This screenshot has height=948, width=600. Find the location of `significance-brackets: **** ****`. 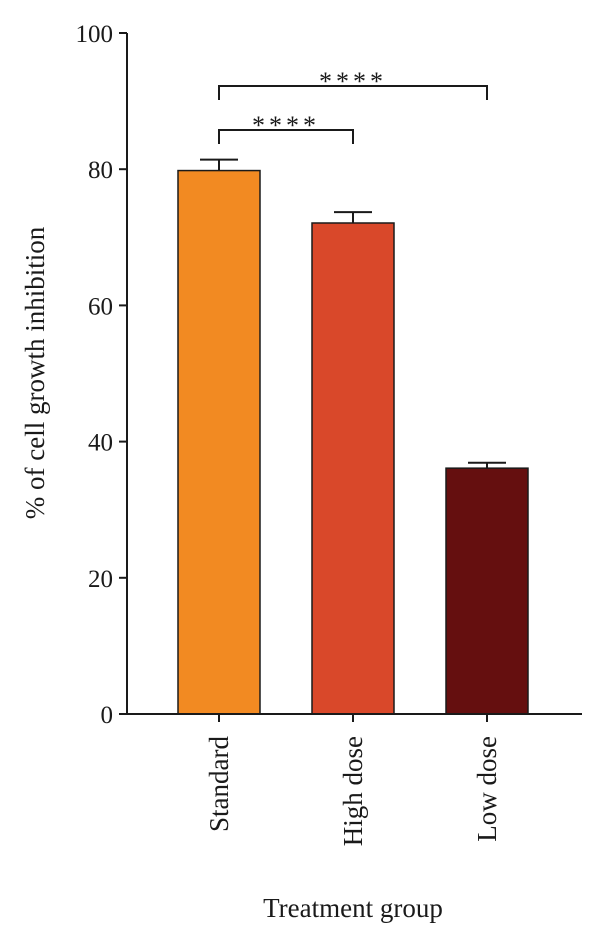

significance-brackets: **** **** is located at coordinates (353, 105).